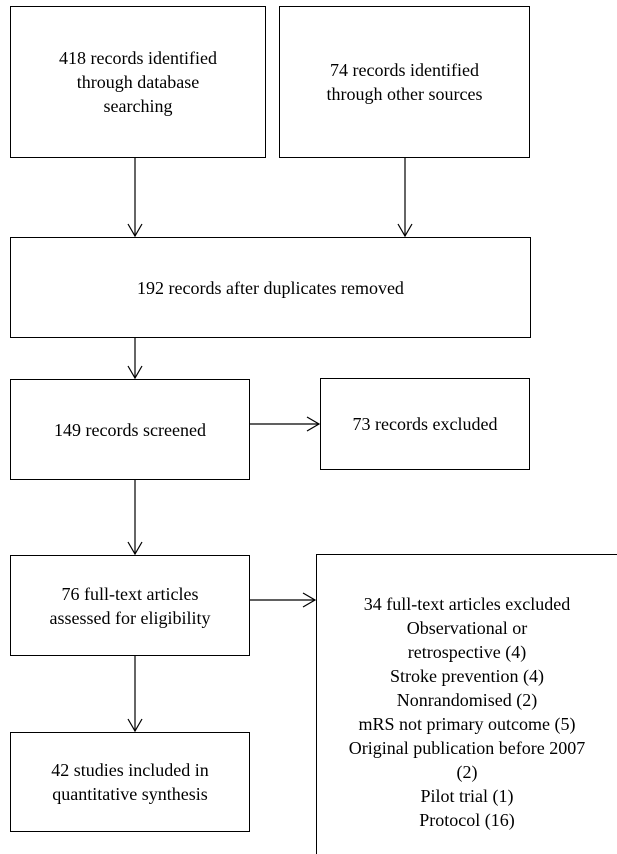  What do you see at coordinates (467, 676) in the screenshot?
I see `excluded-reason: Stroke prevention (4)` at bounding box center [467, 676].